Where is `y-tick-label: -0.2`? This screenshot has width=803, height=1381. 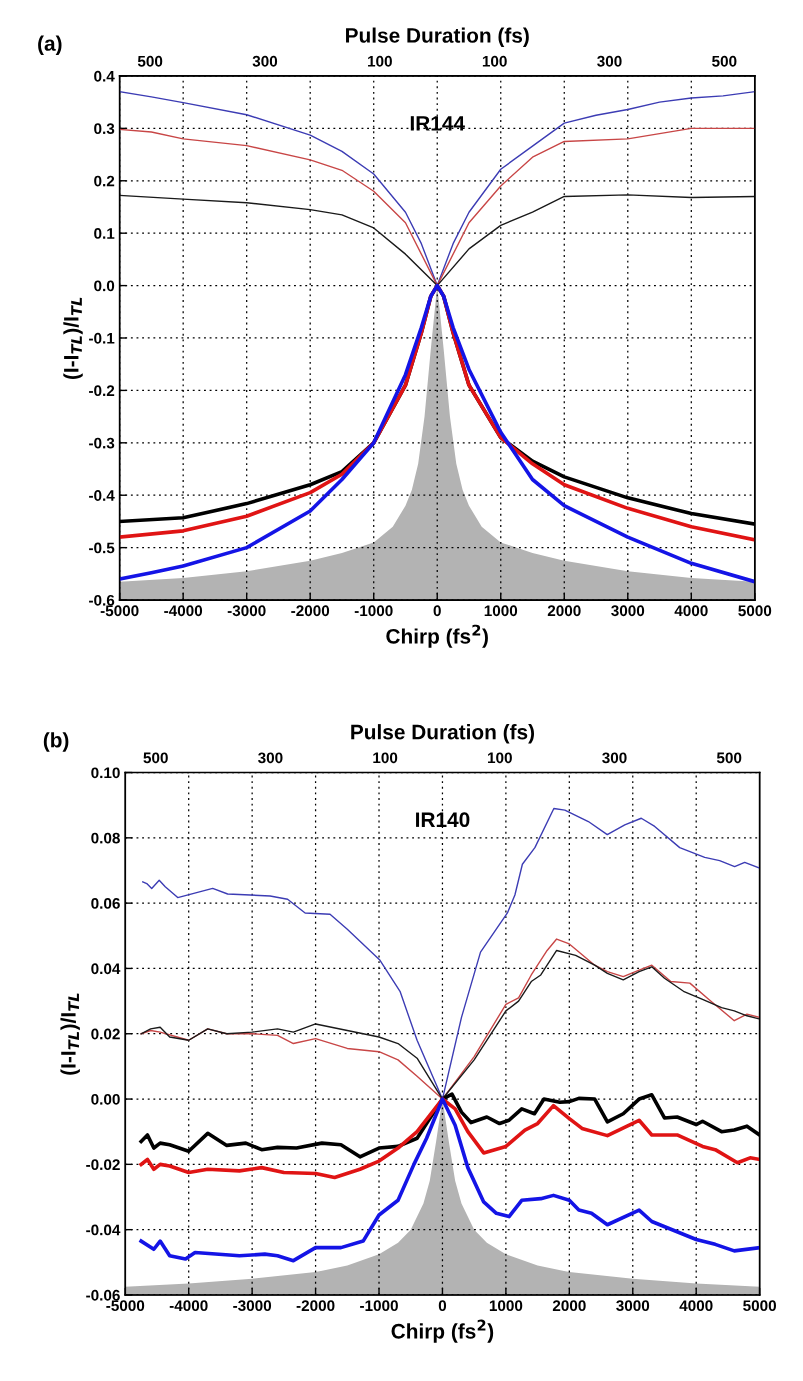 y-tick-label: -0.2 is located at coordinates (102, 391).